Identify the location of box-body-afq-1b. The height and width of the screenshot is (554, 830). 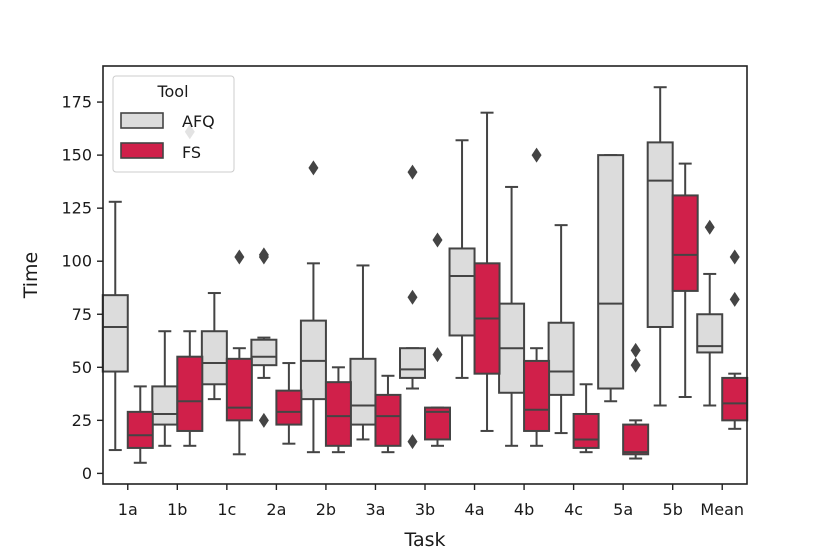
(165, 405).